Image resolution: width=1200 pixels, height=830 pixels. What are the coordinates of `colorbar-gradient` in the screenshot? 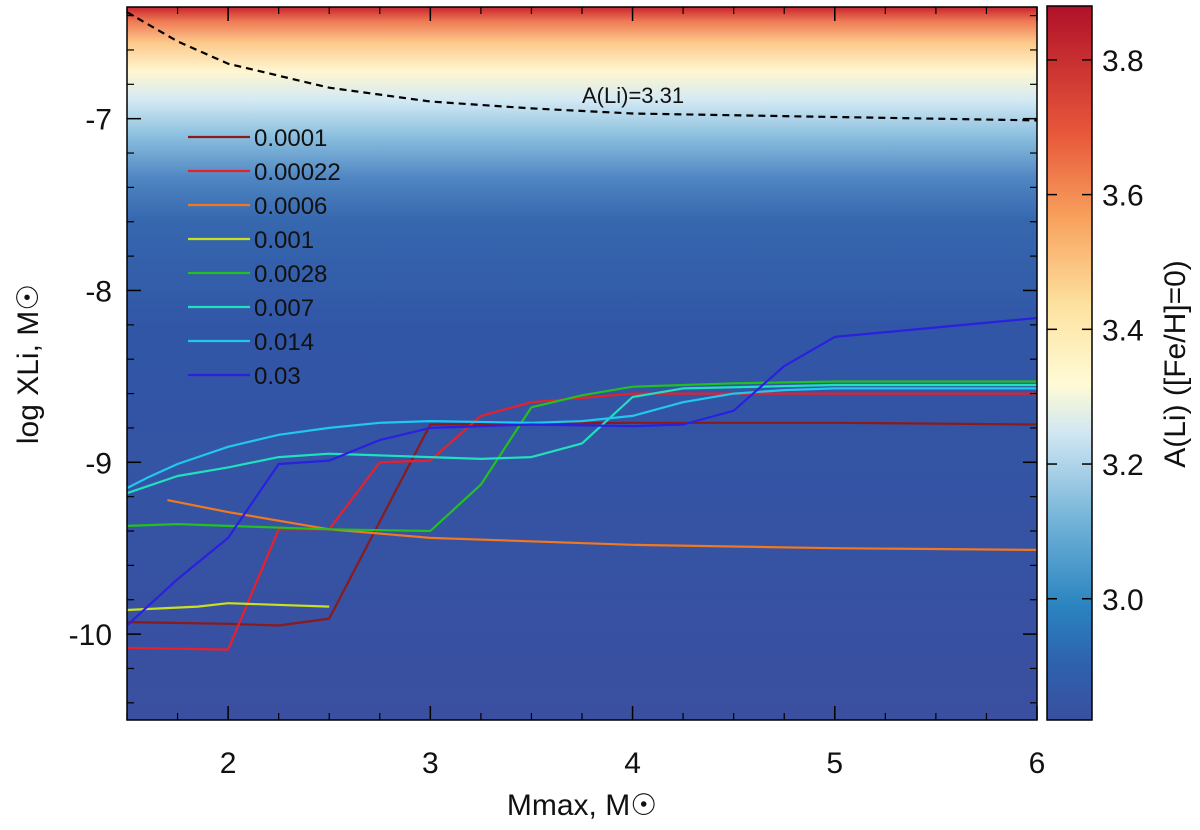 It's located at (1069, 363).